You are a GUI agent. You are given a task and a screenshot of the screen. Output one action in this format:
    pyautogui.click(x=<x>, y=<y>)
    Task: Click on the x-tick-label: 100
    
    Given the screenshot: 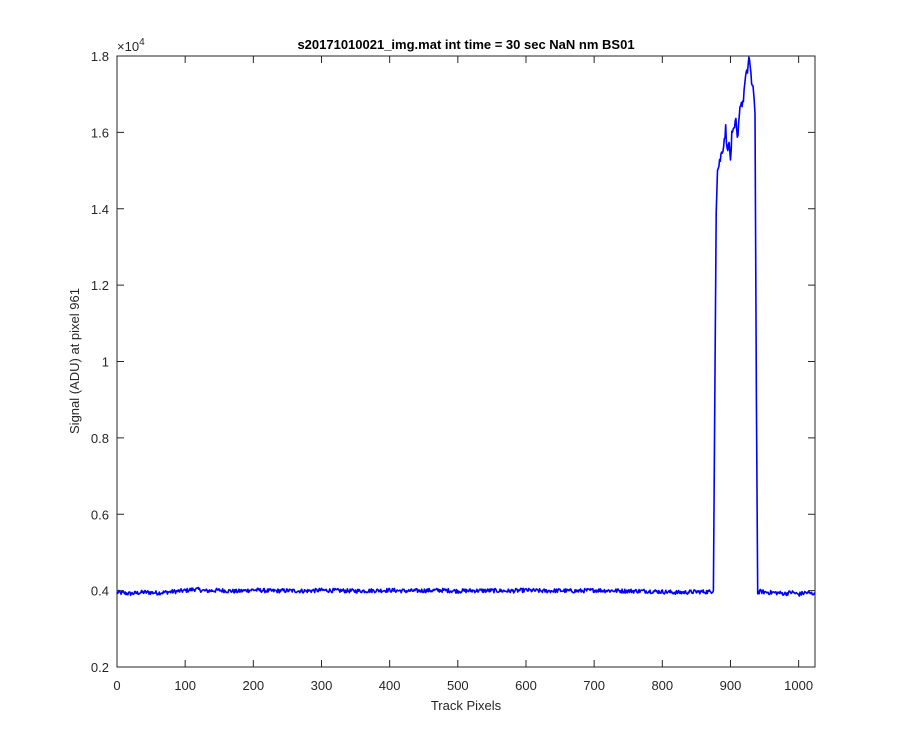 What is the action you would take?
    pyautogui.click(x=185, y=685)
    